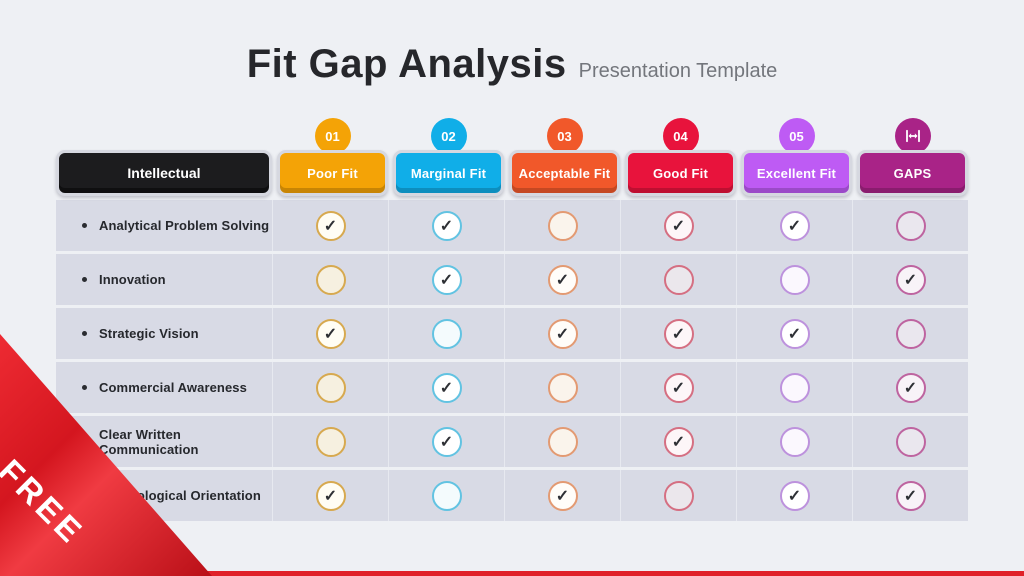  I want to click on row-label-cell: Analytical Problem Solving, so click(164, 225).